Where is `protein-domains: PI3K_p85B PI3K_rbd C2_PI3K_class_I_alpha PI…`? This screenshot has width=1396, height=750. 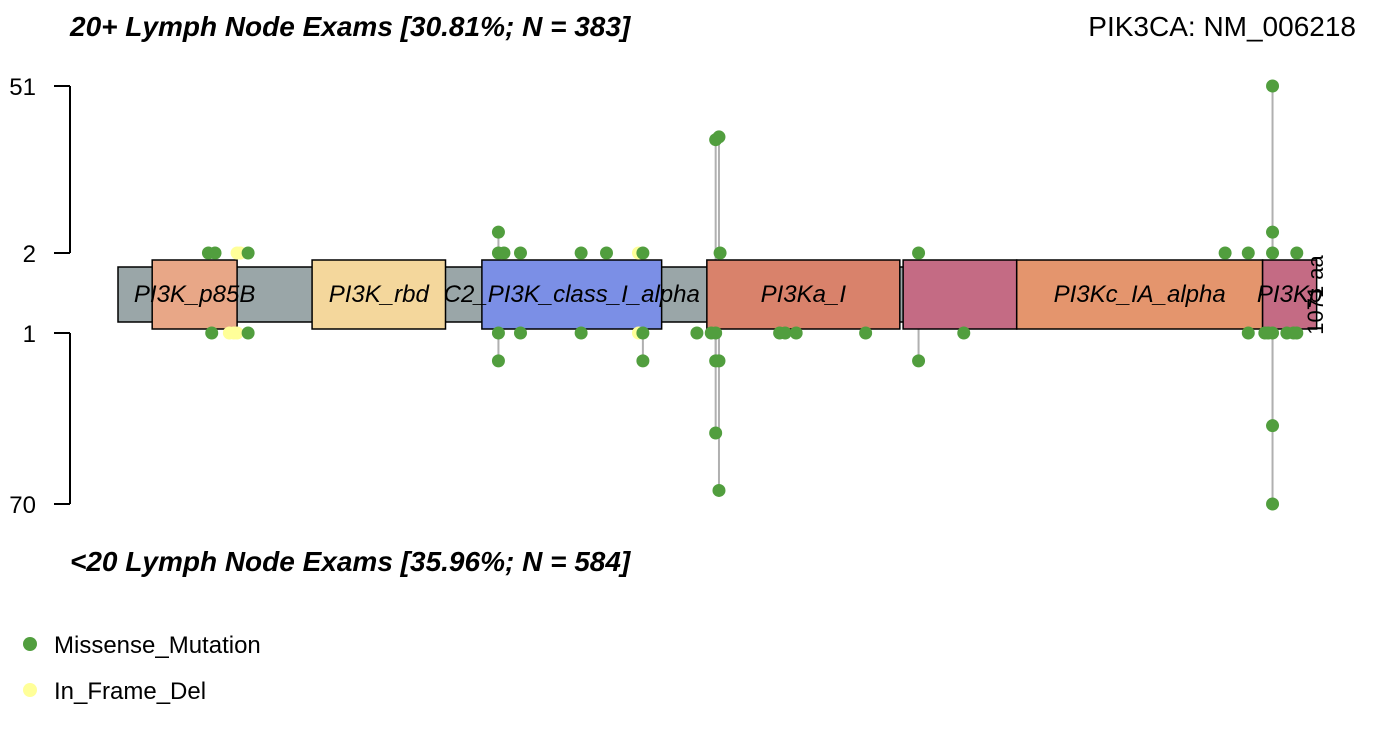 protein-domains: PI3K_p85B PI3K_rbd C2_PI3K_class_I_alpha PI… is located at coordinates (728, 294).